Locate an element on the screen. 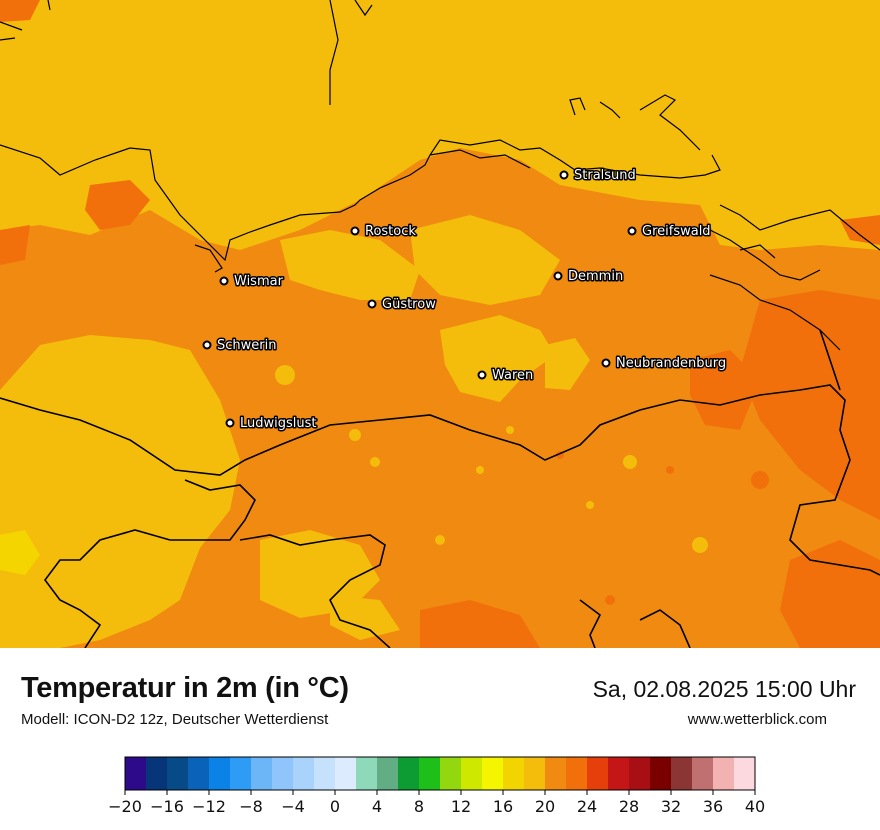  legend-swatches is located at coordinates (440, 773).